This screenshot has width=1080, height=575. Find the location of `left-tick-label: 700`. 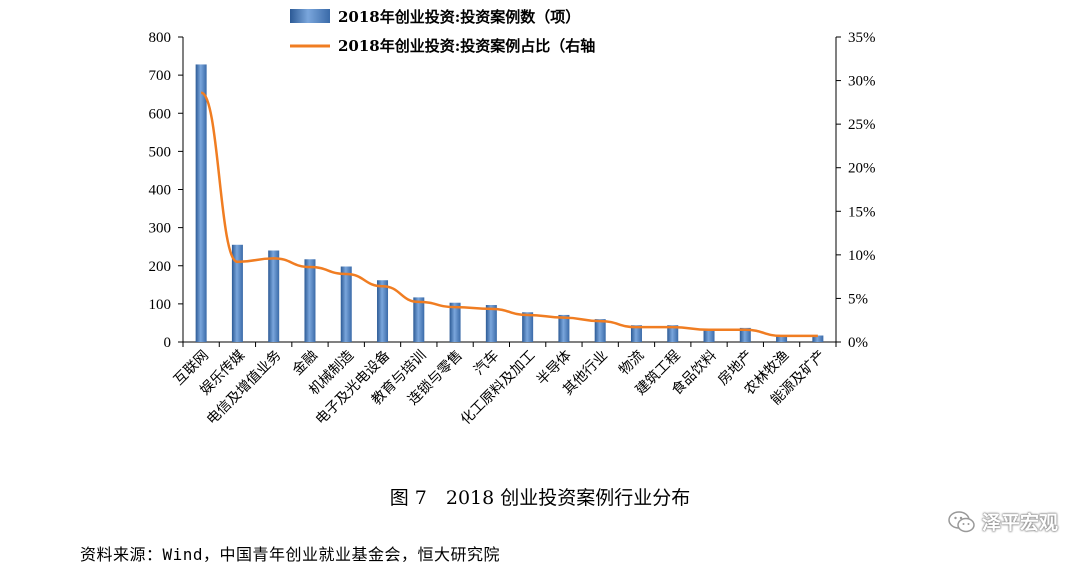

left-tick-label: 700 is located at coordinates (160, 76).